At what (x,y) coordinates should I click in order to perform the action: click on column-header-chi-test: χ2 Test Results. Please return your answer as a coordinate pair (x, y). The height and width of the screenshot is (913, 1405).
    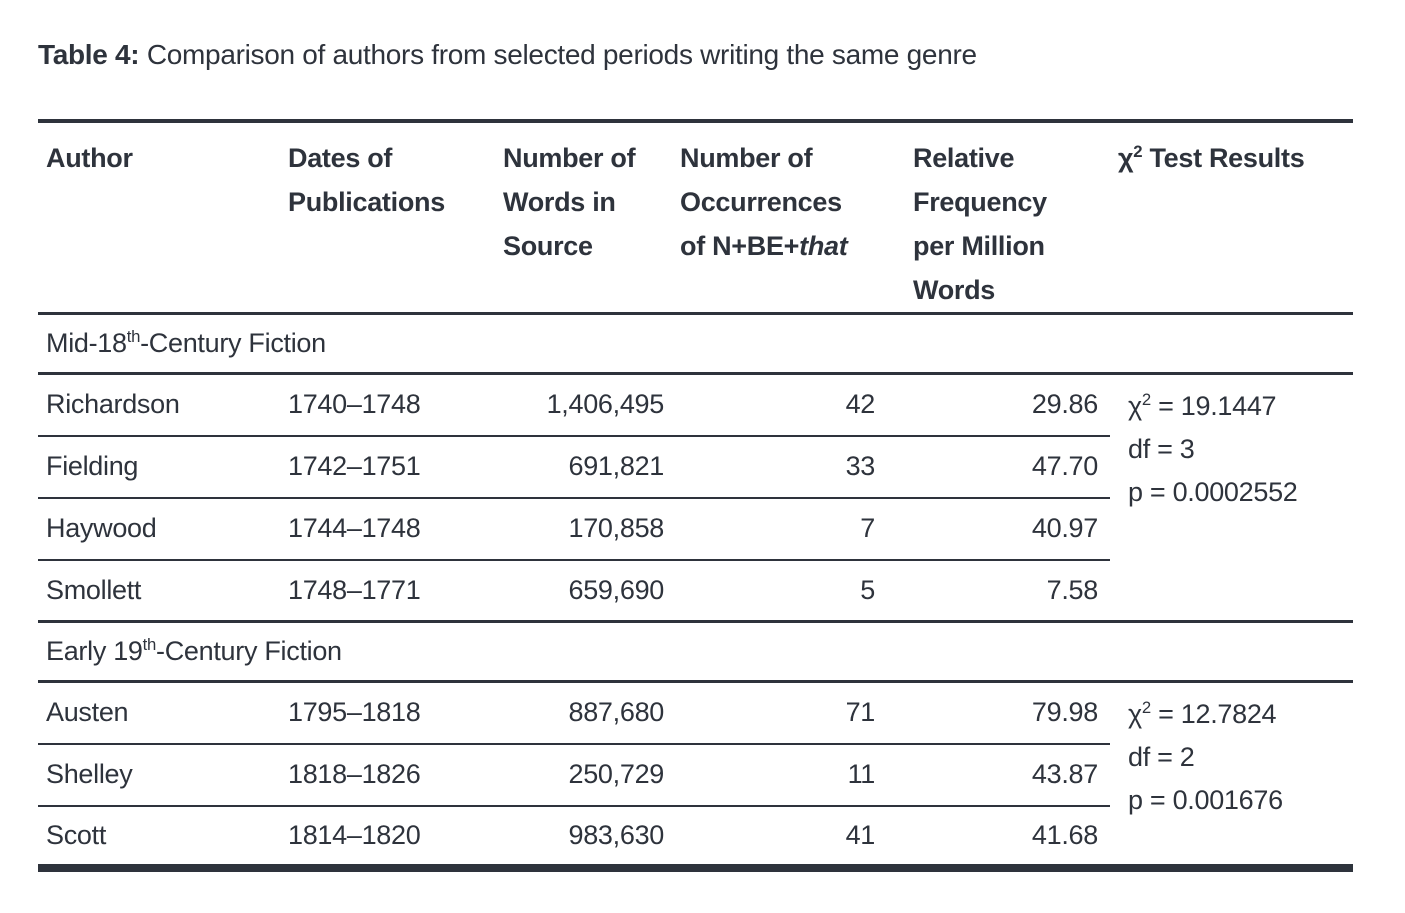
    Looking at the image, I should click on (1231, 218).